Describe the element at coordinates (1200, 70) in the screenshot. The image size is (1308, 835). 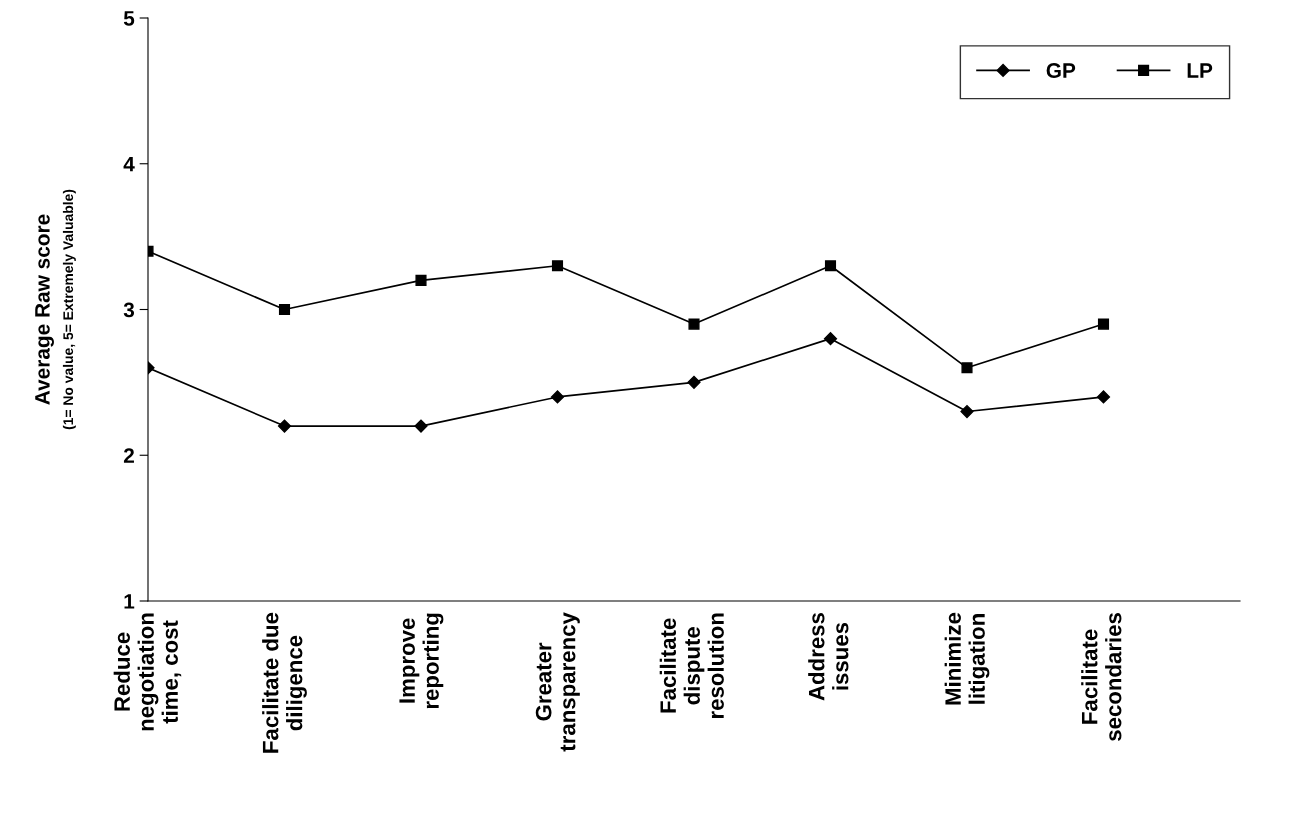
I see `legend-label: LP` at that location.